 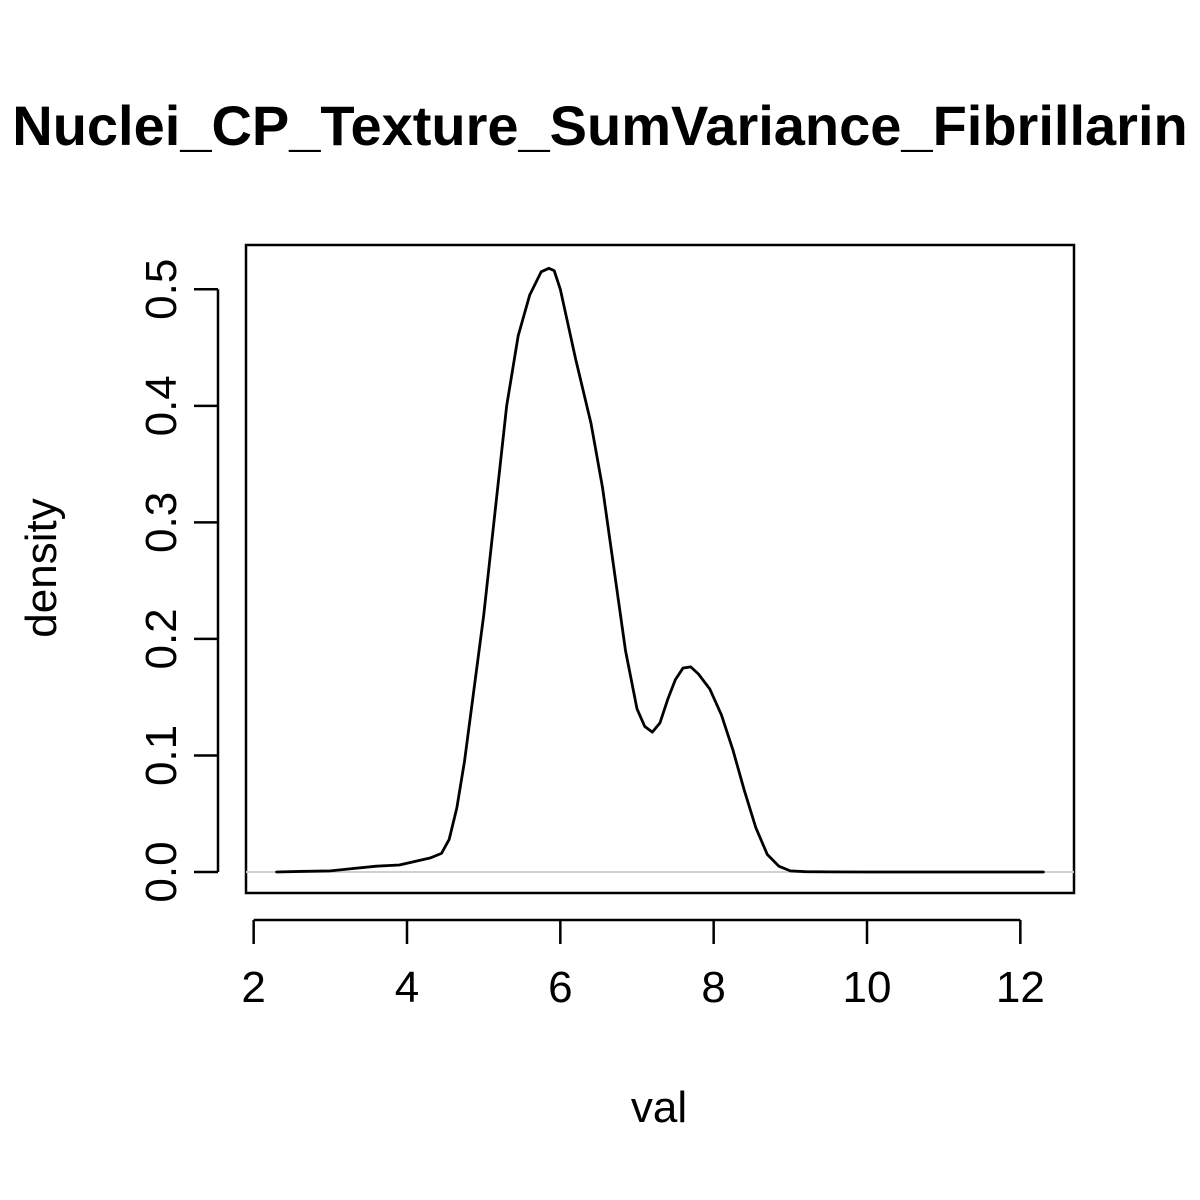 What do you see at coordinates (560, 987) in the screenshot?
I see `x-tick-label-6: 6` at bounding box center [560, 987].